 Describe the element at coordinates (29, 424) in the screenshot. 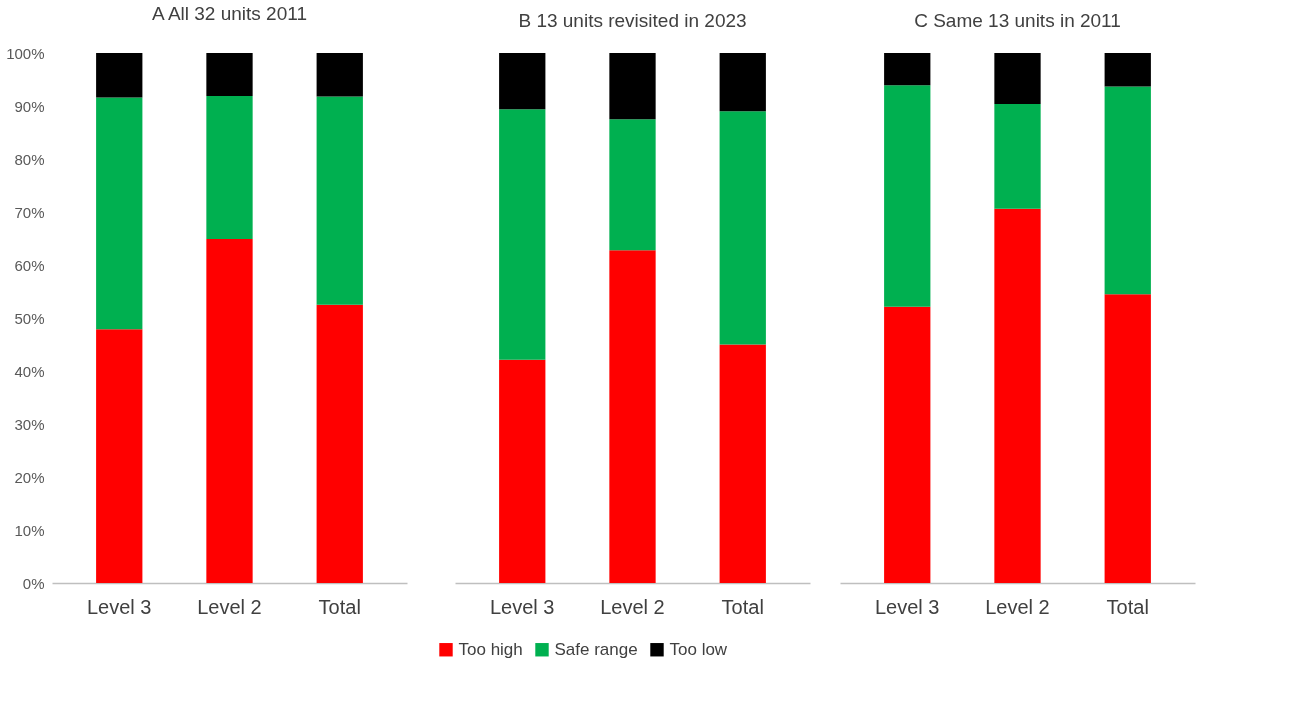

I see `y-tick-label: 30%` at that location.